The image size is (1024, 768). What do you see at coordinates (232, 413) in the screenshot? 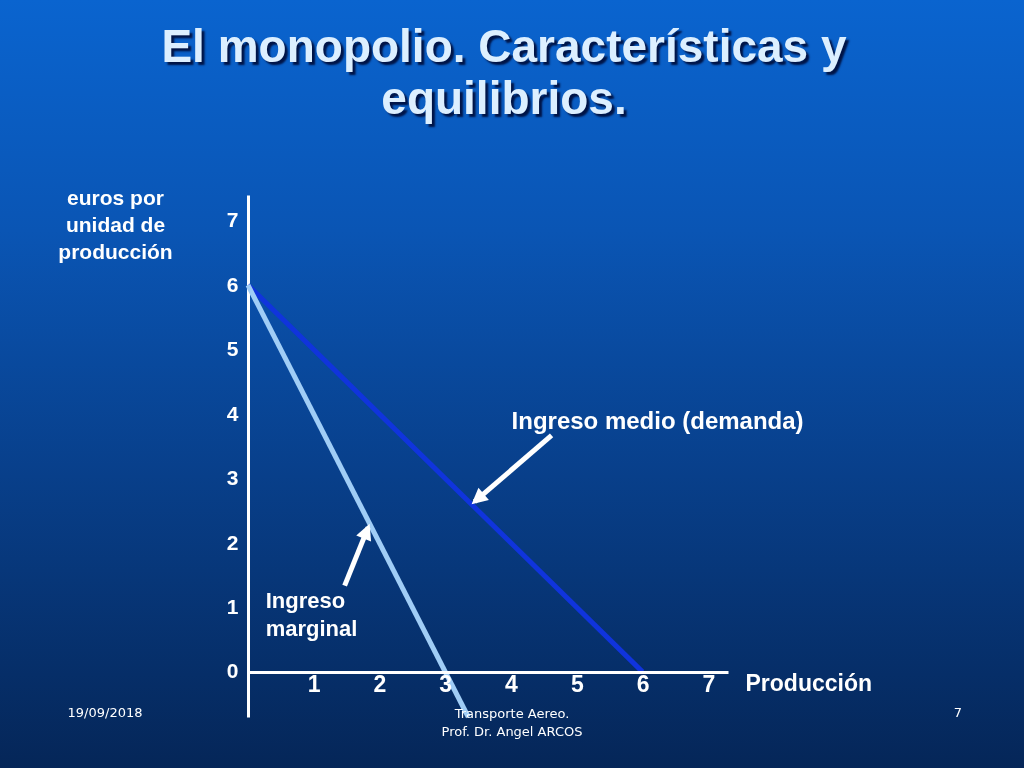
I see `y-tick-label: 4` at bounding box center [232, 413].